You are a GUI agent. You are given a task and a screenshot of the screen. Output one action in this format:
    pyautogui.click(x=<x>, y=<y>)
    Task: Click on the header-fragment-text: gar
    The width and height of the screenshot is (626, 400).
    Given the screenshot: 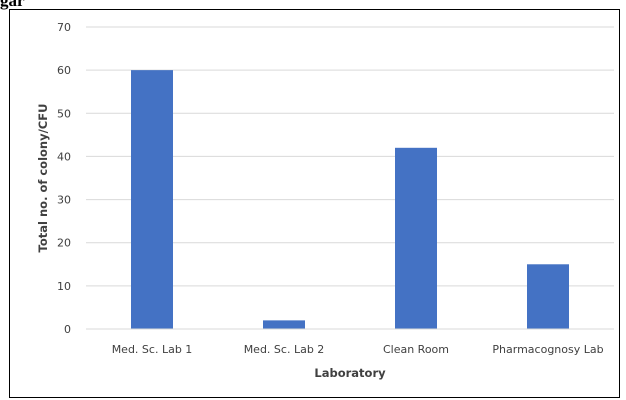 What is the action you would take?
    pyautogui.click(x=12, y=5)
    